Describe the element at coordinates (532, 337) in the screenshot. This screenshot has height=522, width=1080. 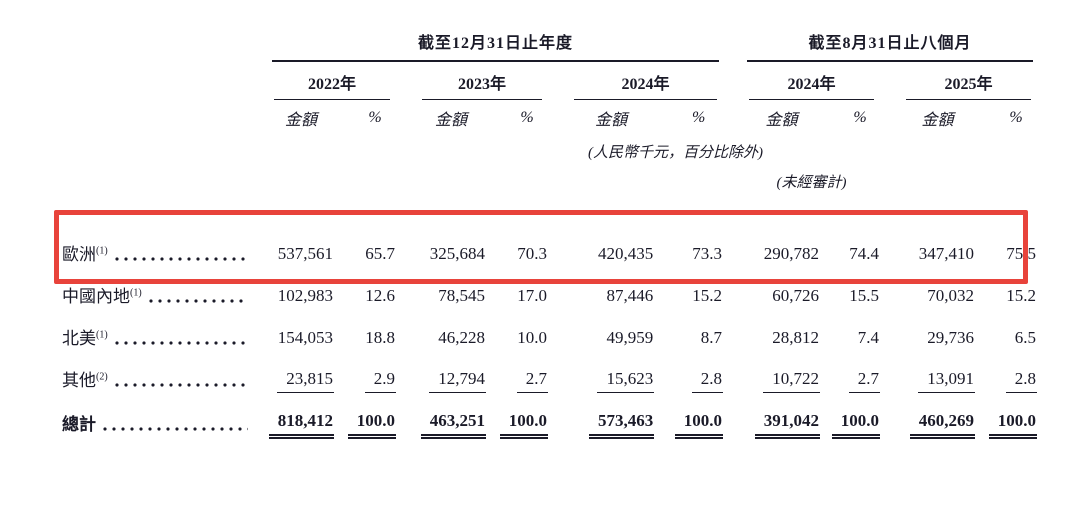
I see `cell-value: 10.0` at that location.